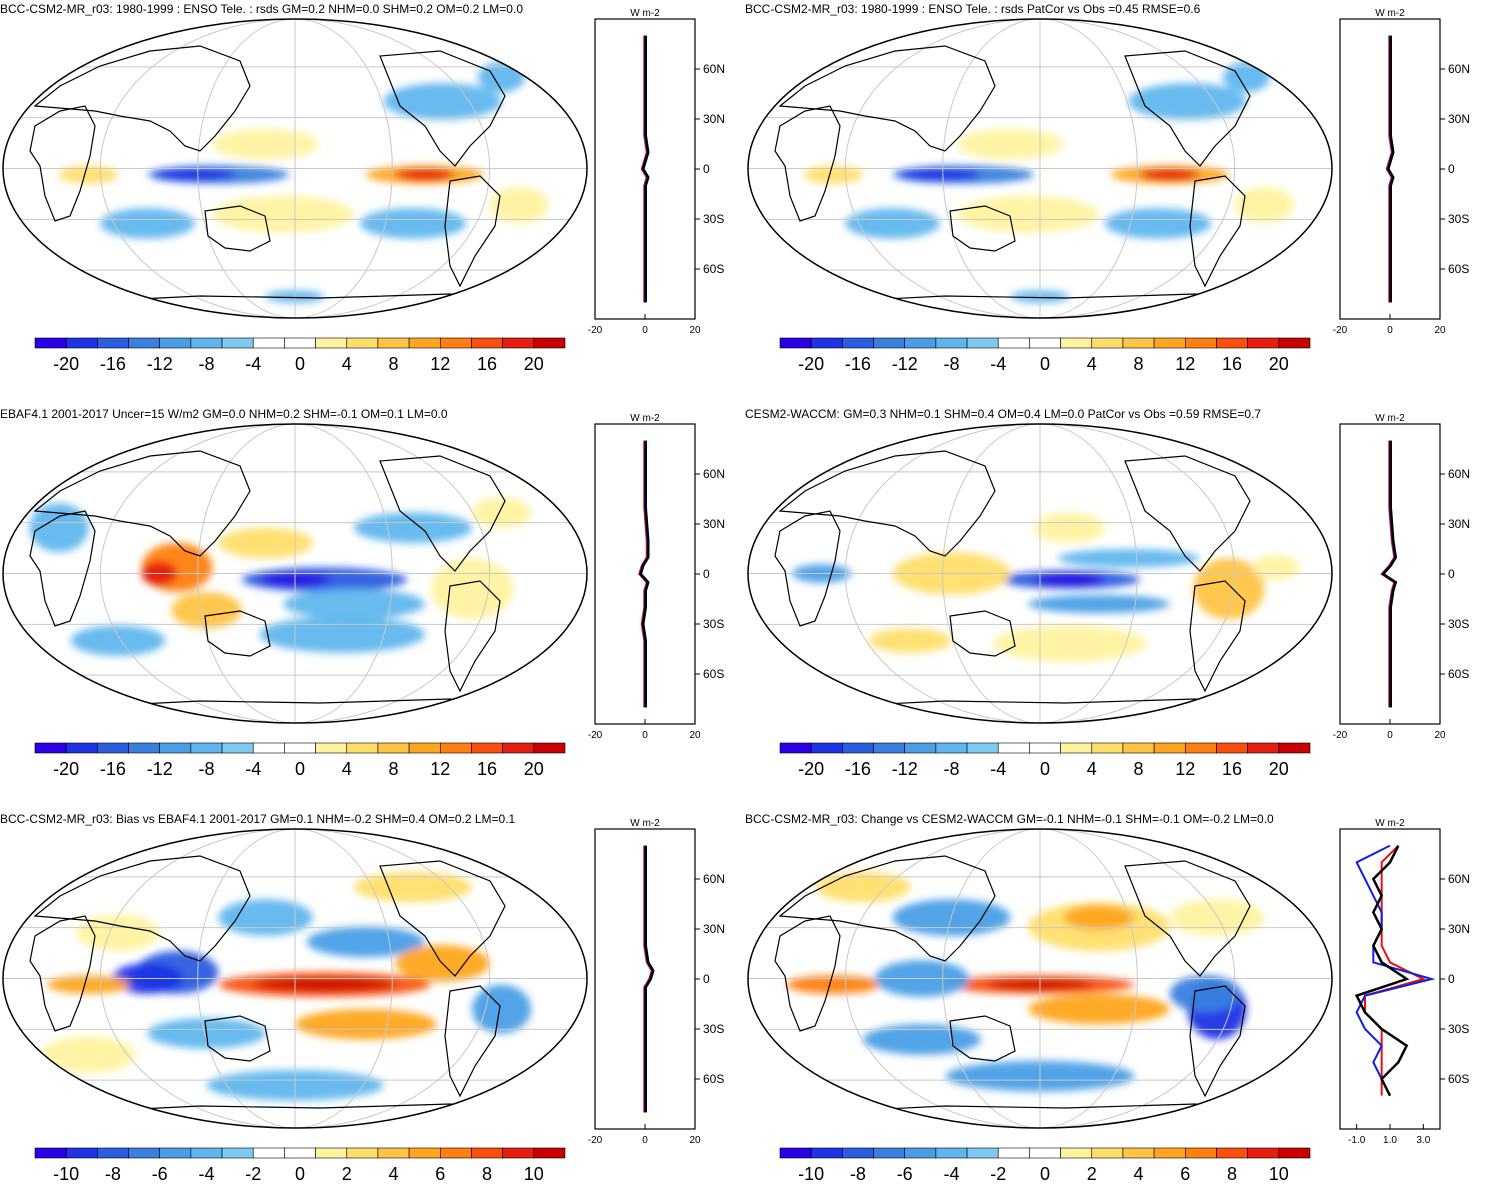  I want to click on colorbar-label: -16, so click(858, 364).